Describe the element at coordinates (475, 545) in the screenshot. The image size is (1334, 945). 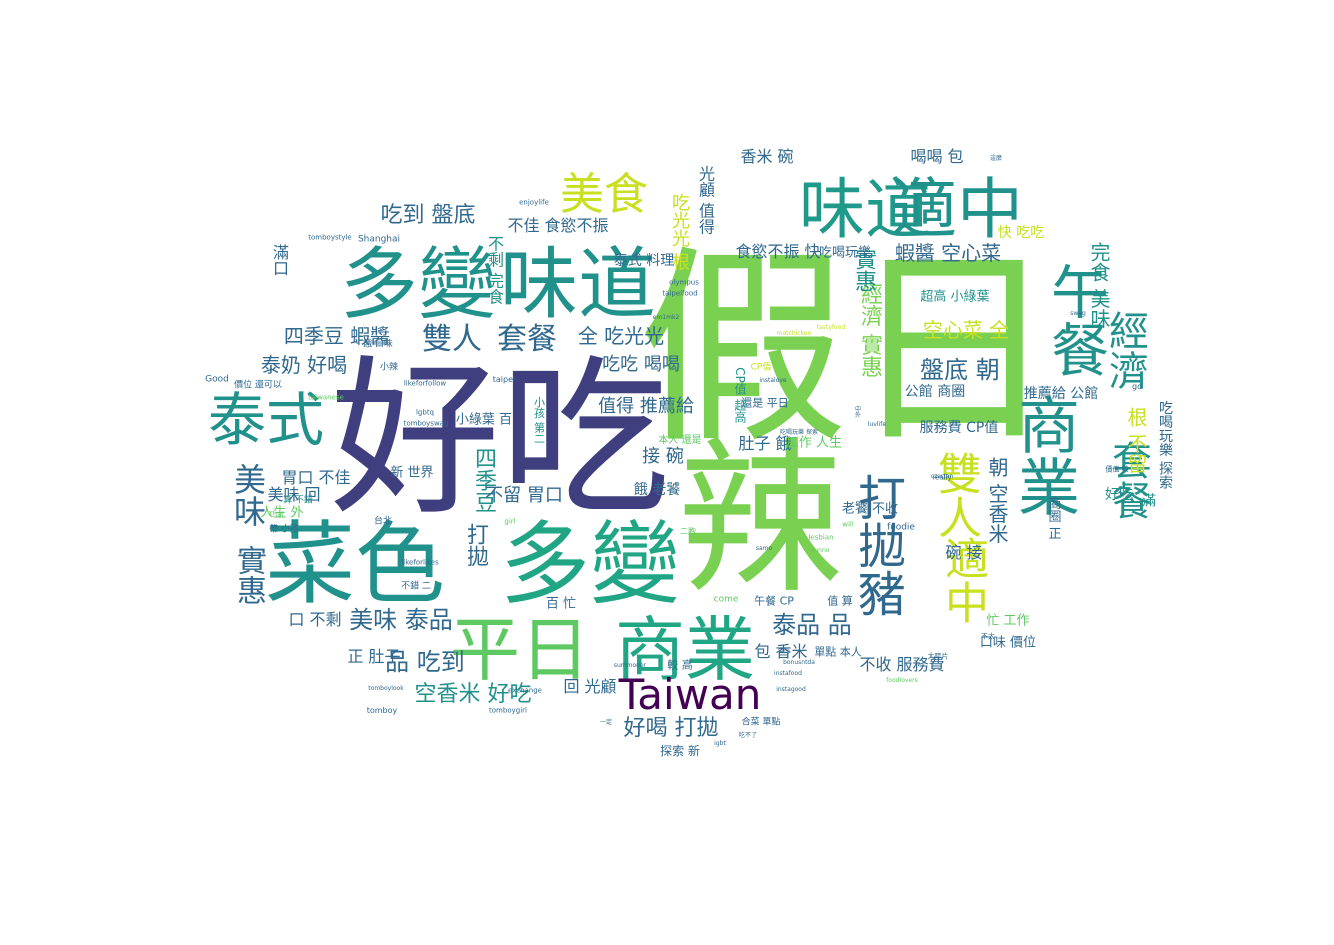
I see `word-cloud-term: 打拋` at that location.